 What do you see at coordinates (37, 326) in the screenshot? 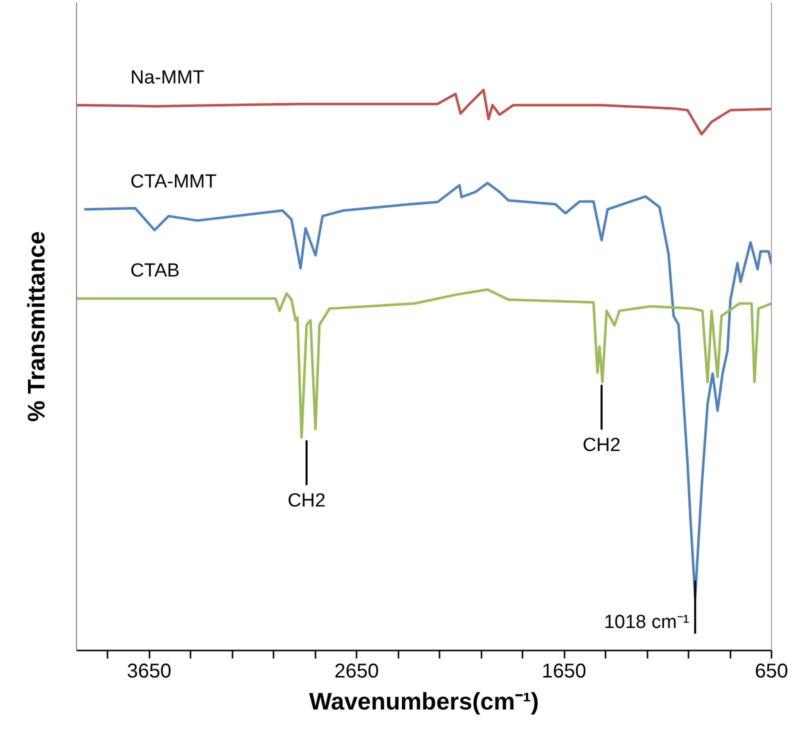
I see `y-axis-title: % Transmittance` at bounding box center [37, 326].